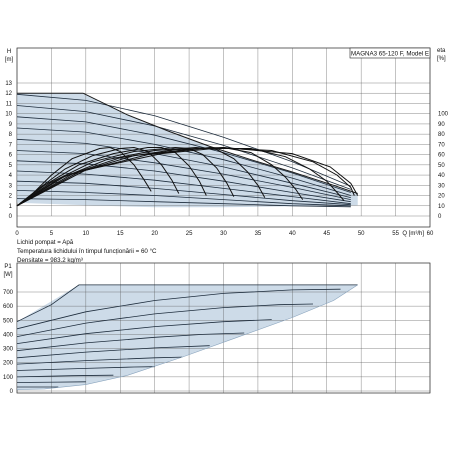  What do you see at coordinates (8, 378) in the screenshot?
I see `y-tick-label: 100` at bounding box center [8, 378].